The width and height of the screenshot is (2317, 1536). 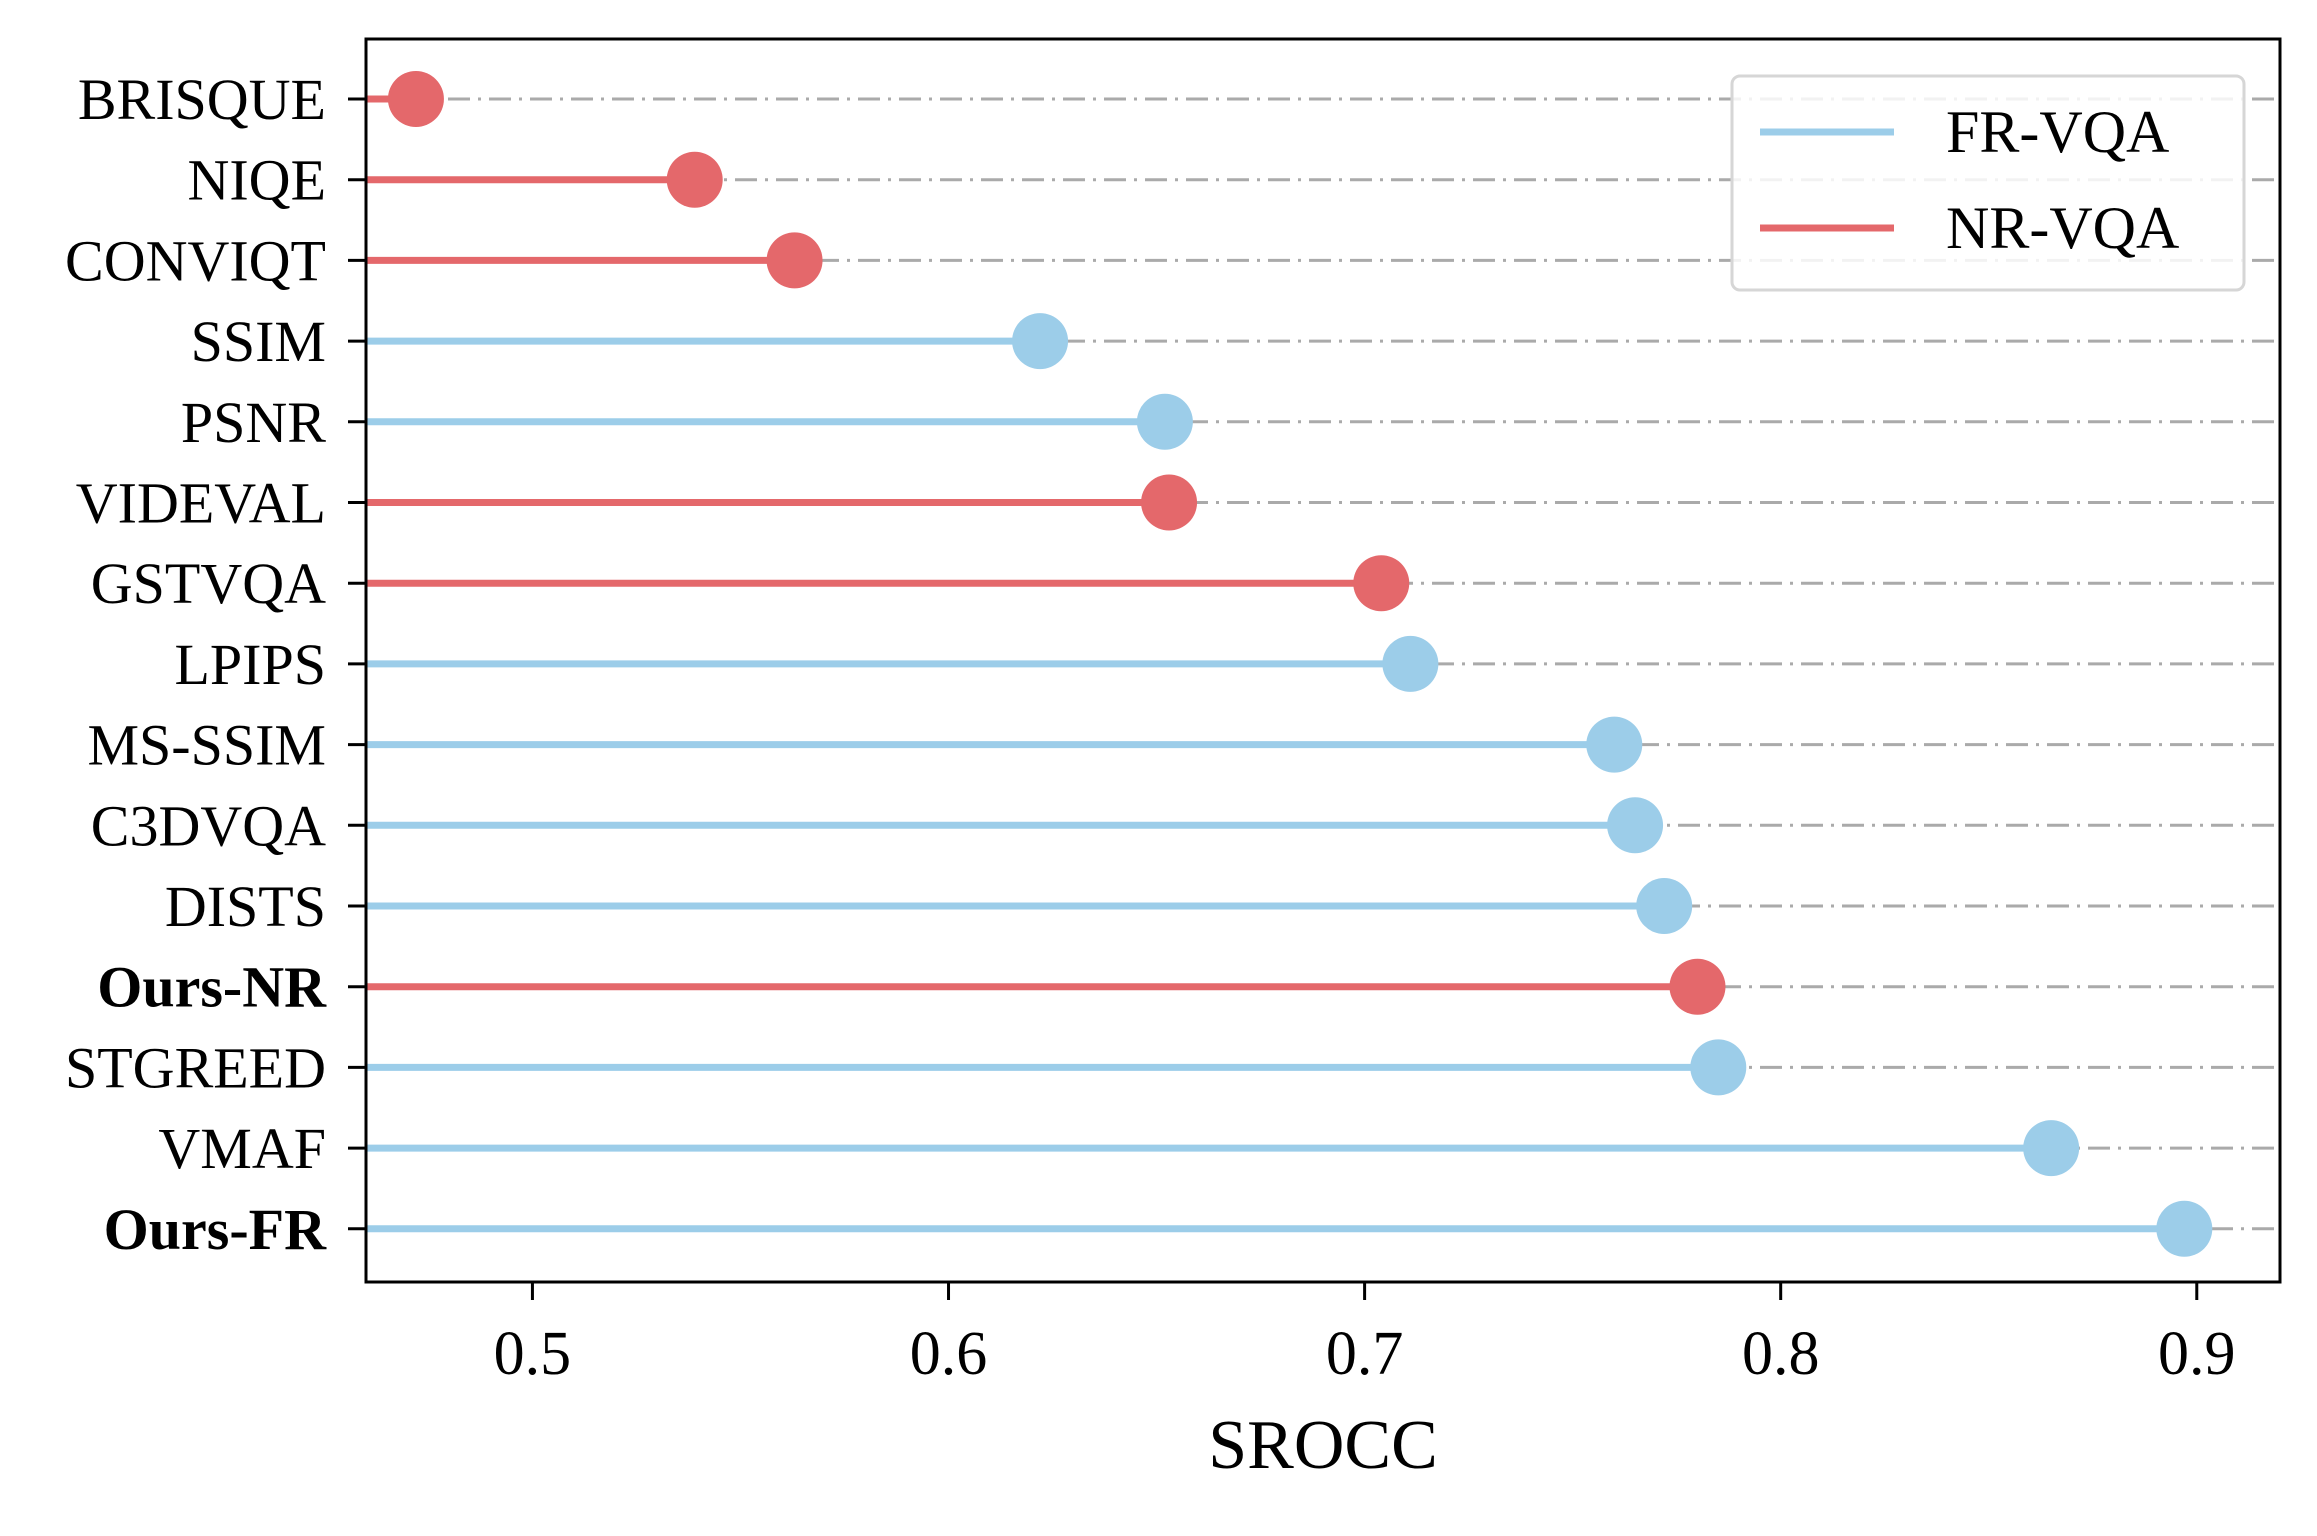 What do you see at coordinates (256, 180) in the screenshot?
I see `y-tick-label-niqe: NIQE` at bounding box center [256, 180].